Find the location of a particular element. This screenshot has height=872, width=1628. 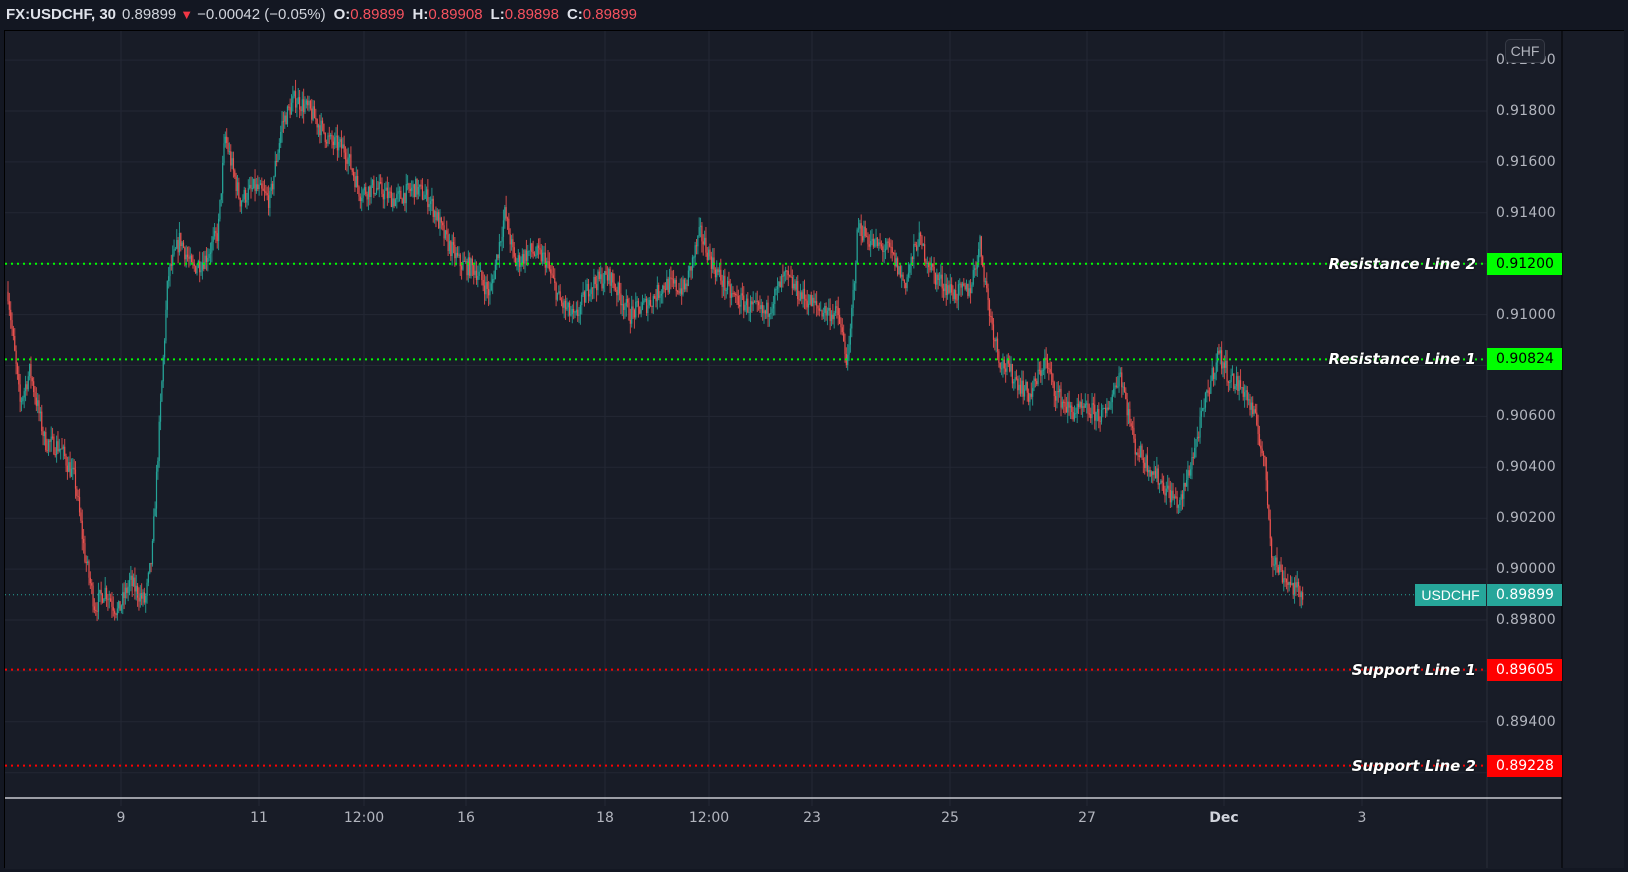

price-axis-tick: 0.91400 is located at coordinates (1526, 212).